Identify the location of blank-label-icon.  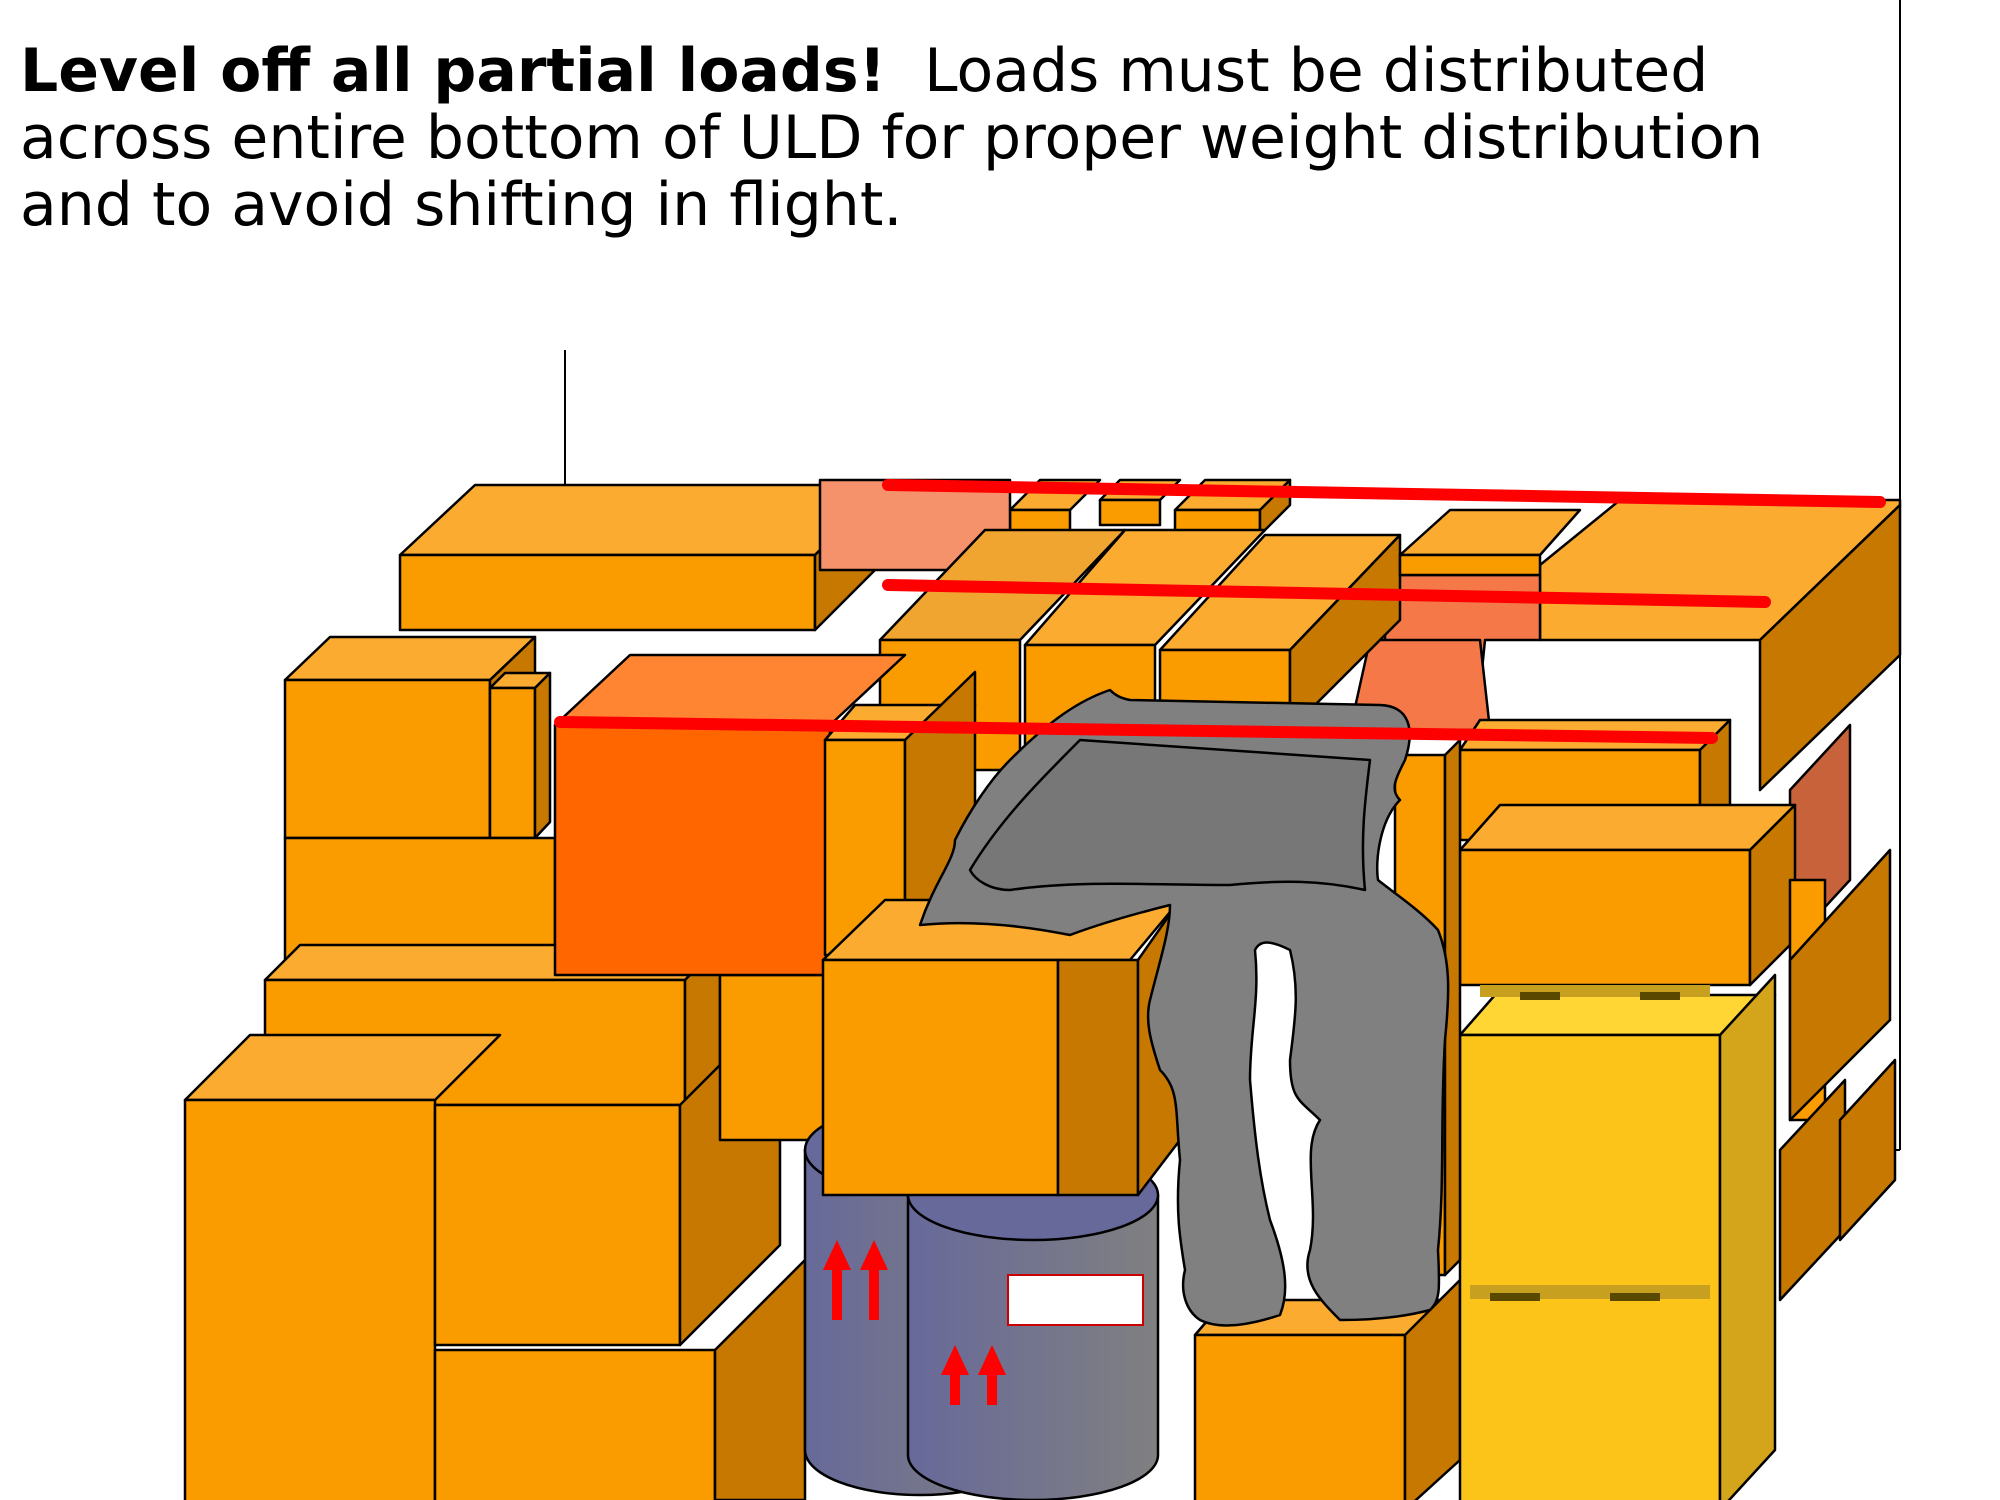
(1075, 1300).